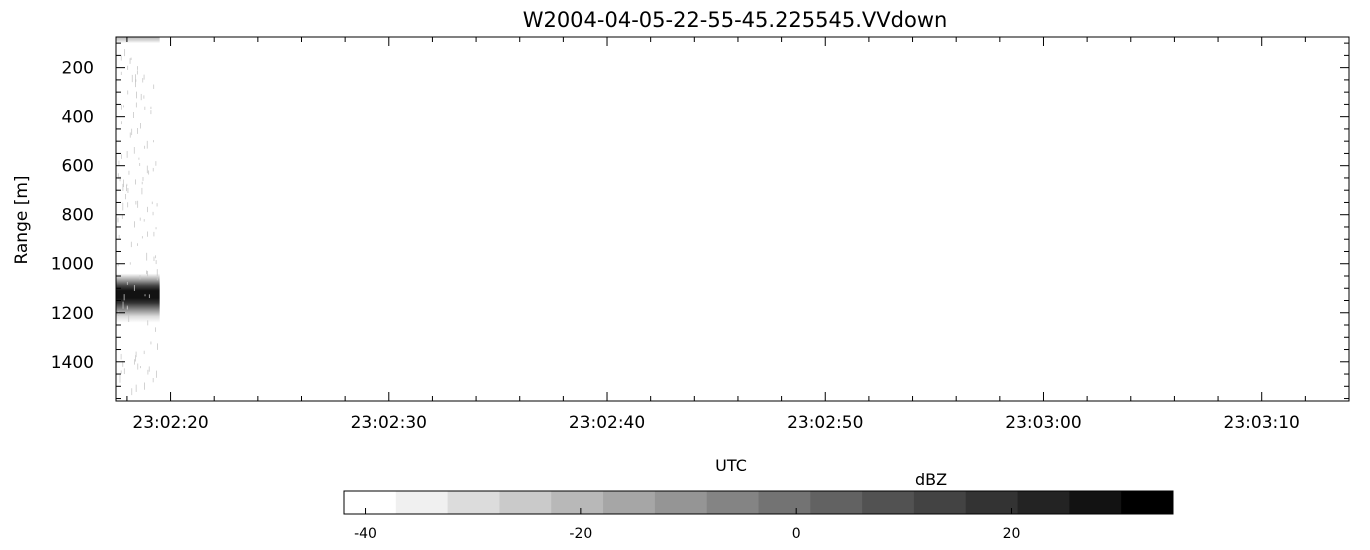 The height and width of the screenshot is (550, 1370). I want to click on y-tick-label: 800, so click(78, 216).